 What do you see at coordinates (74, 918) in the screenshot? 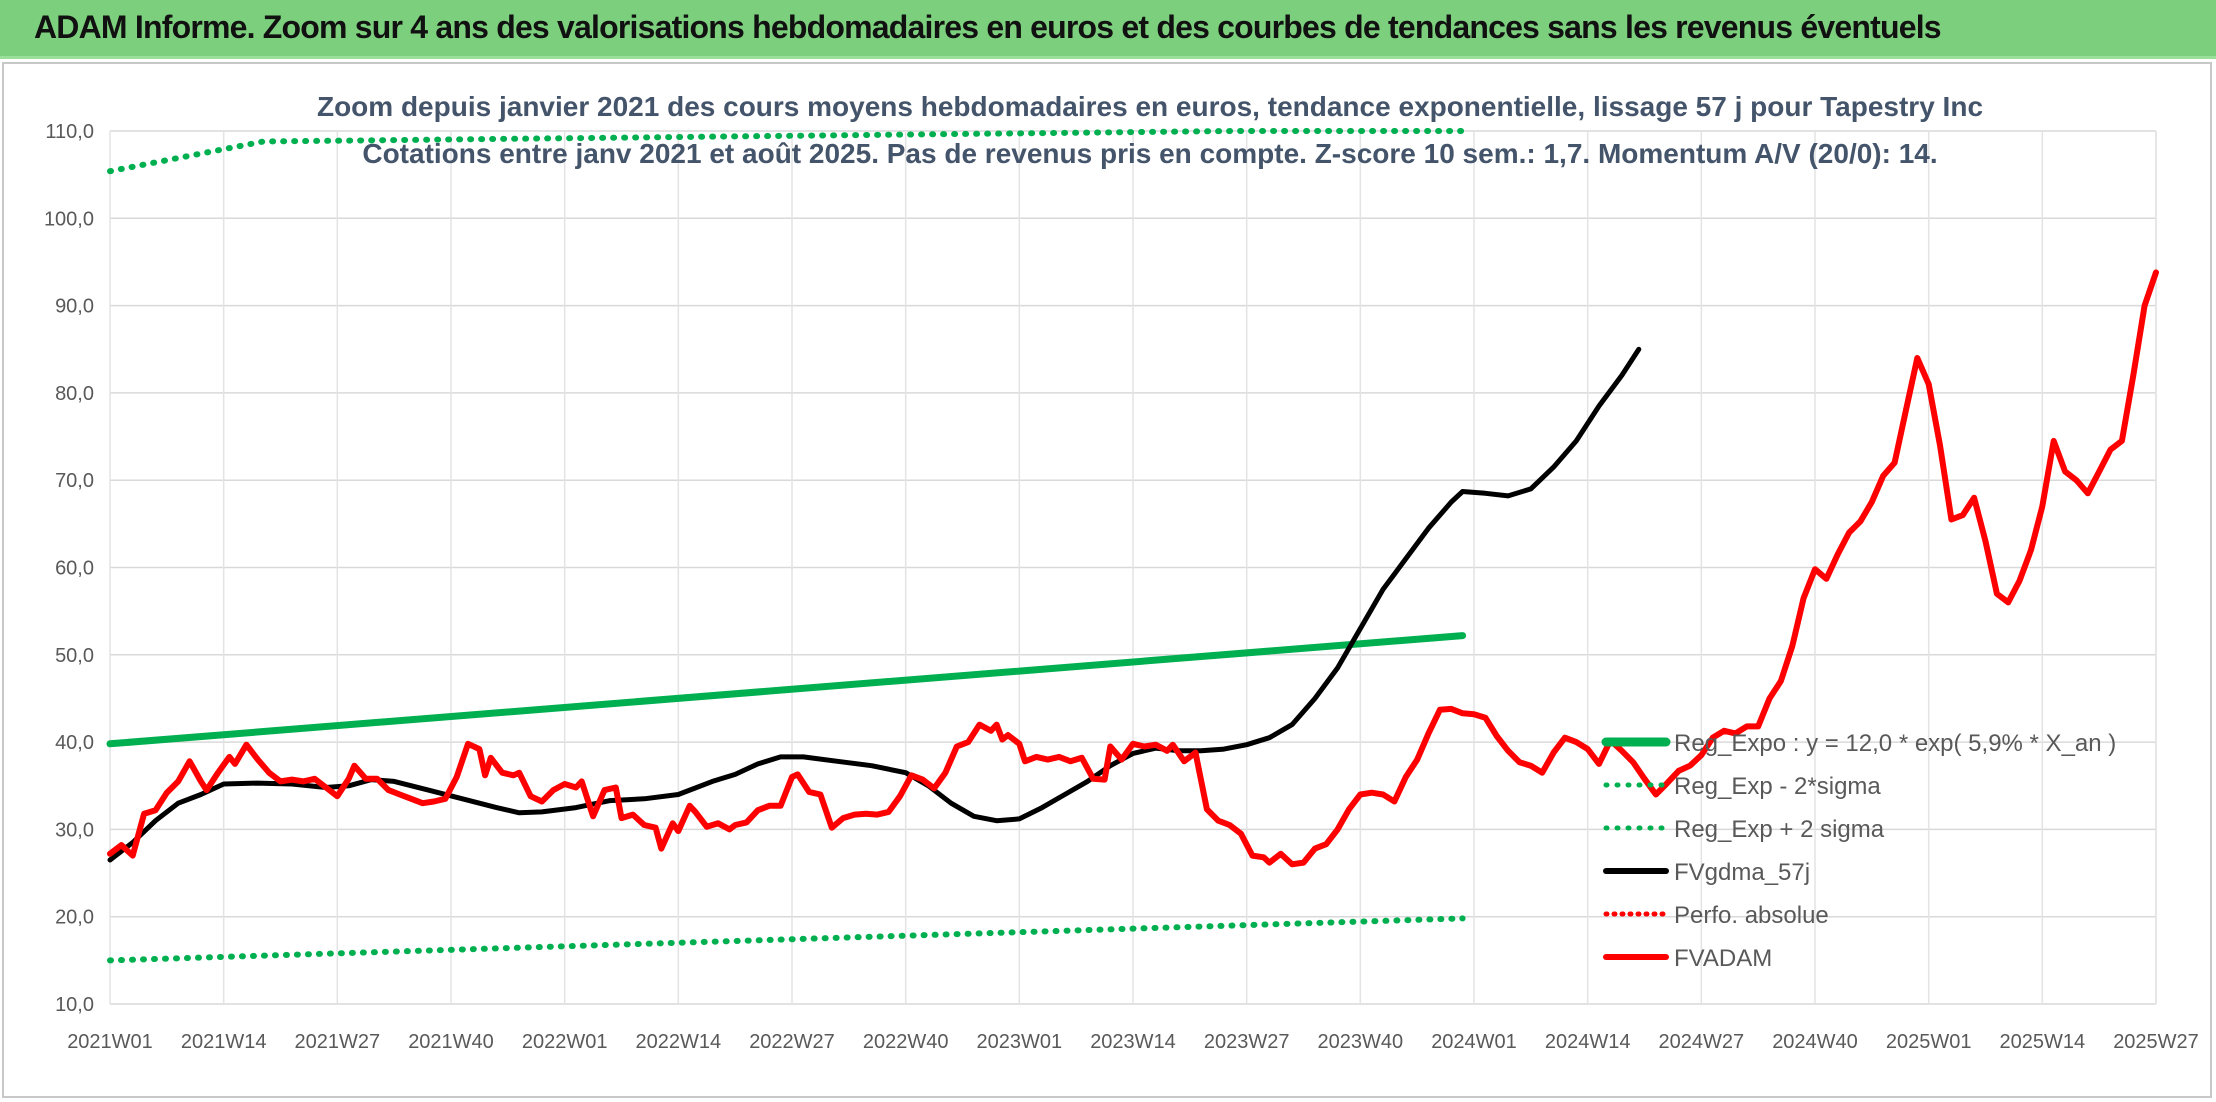
I see `y-tick-label: 20,0` at bounding box center [74, 918].